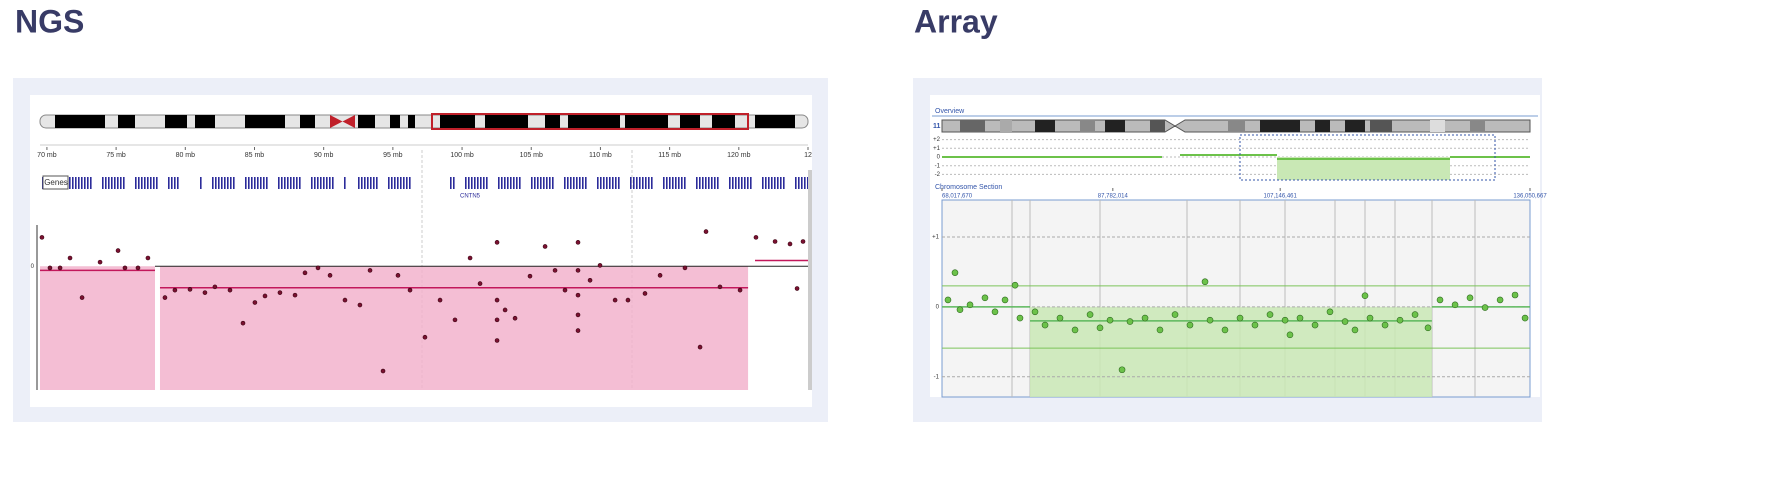  I want to click on x-tick-label: 100 mb, so click(461, 155).